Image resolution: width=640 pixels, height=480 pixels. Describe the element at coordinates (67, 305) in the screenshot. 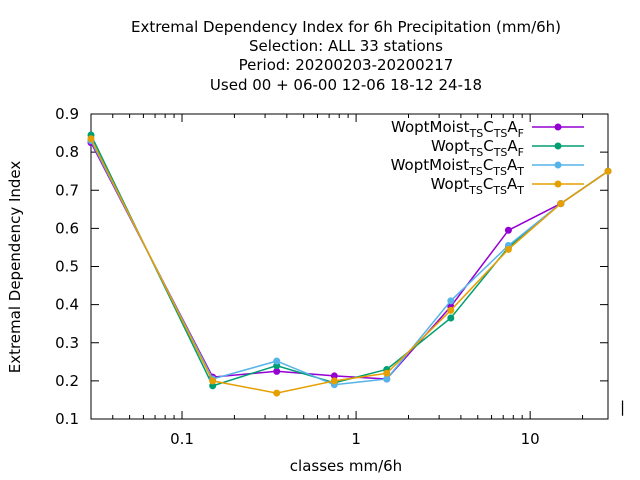

I see `y-tick-label: 0.4` at that location.